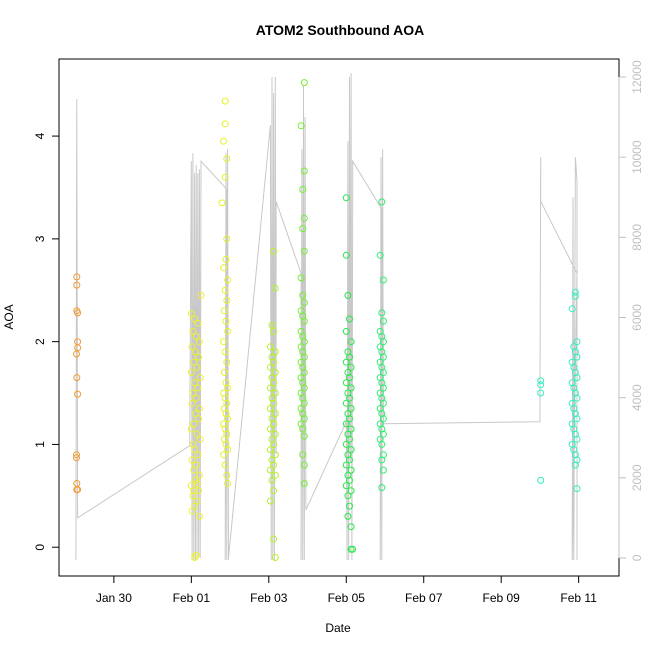 This screenshot has height=655, width=650. Describe the element at coordinates (637, 477) in the screenshot. I see `y2-axis-tick-label: 2000` at that location.